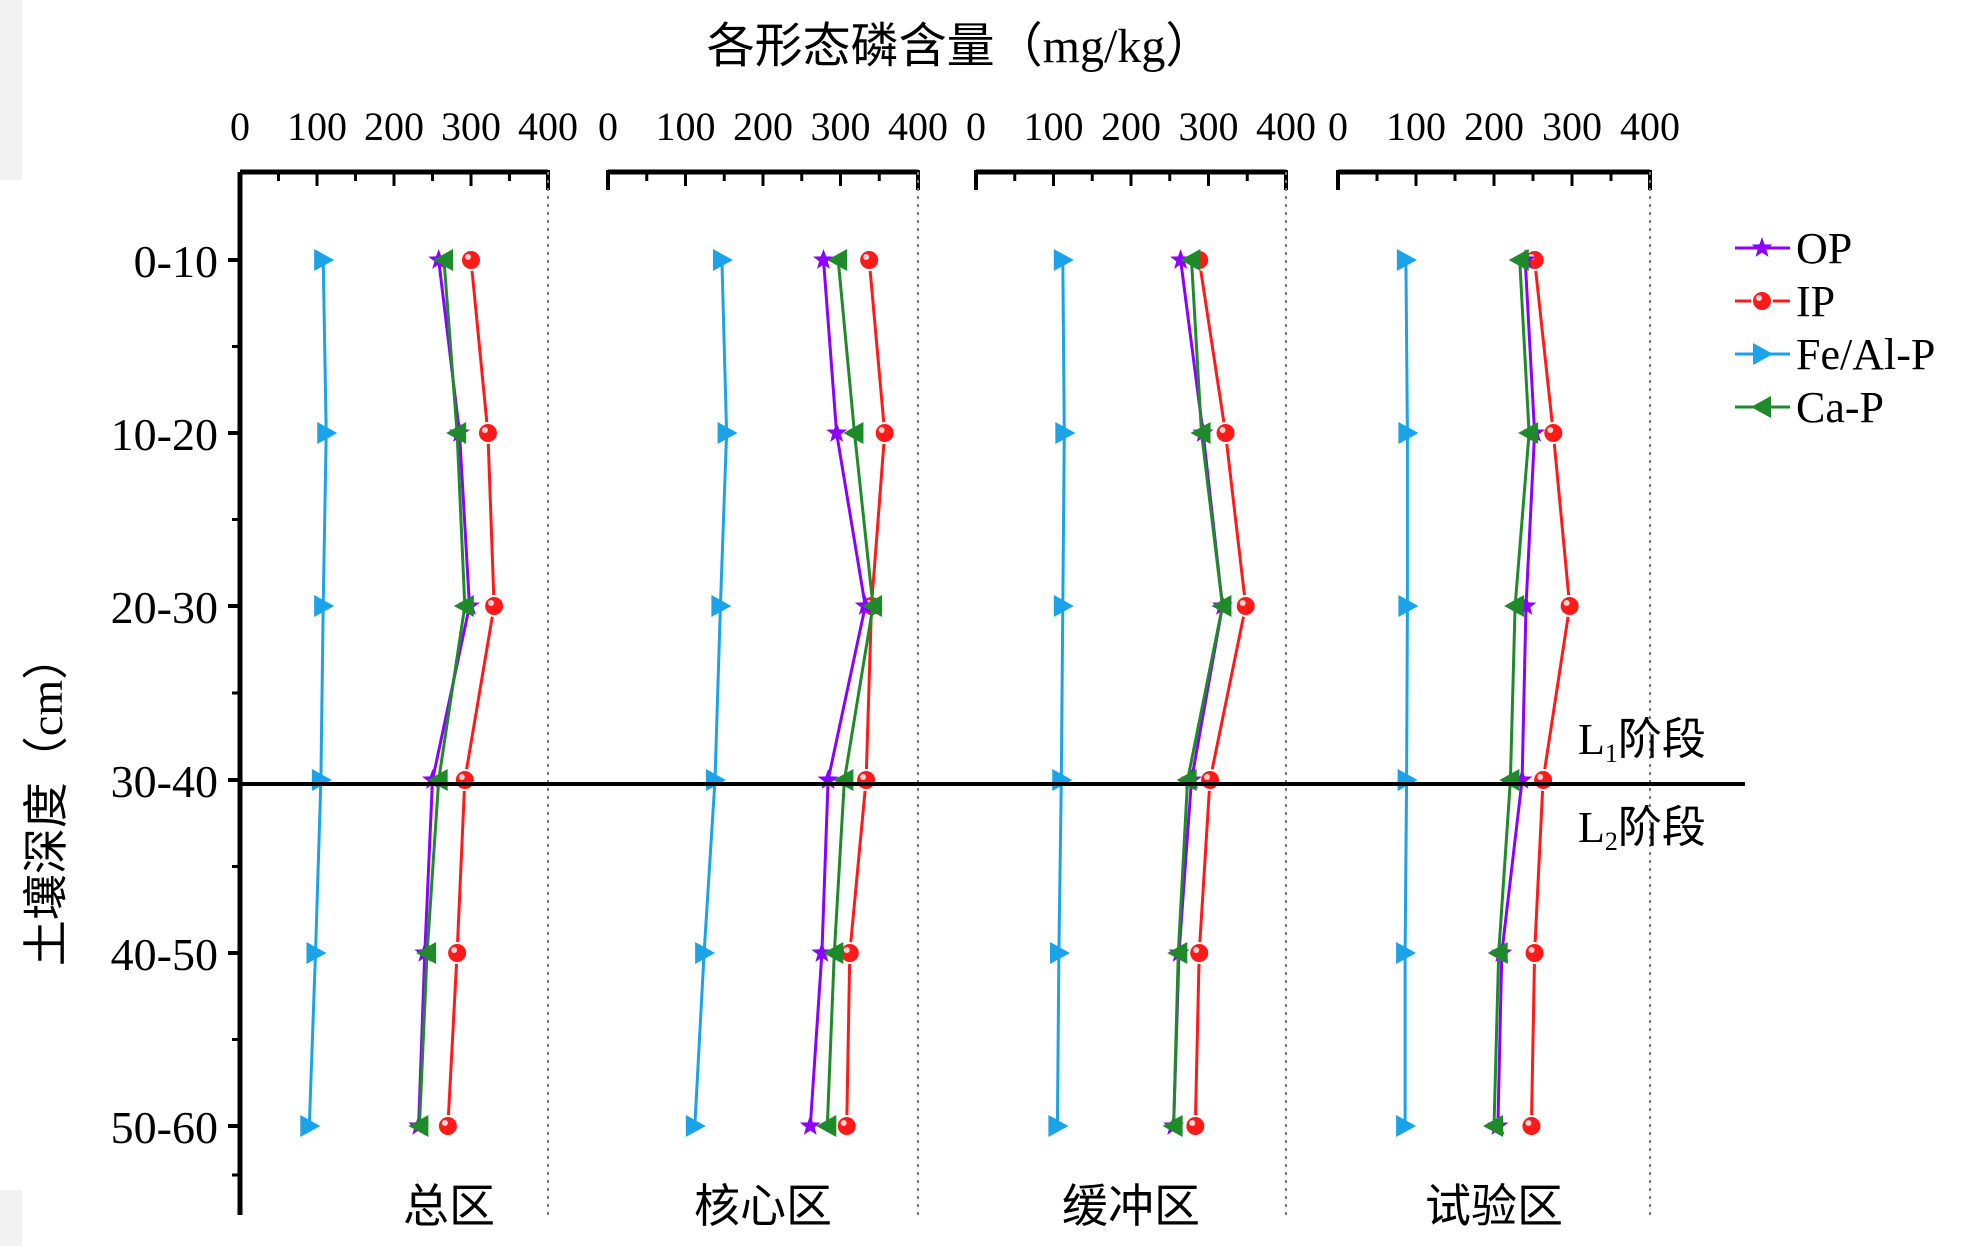 This screenshot has height=1246, width=1973. I want to click on legend-marker-op, so click(1762, 247).